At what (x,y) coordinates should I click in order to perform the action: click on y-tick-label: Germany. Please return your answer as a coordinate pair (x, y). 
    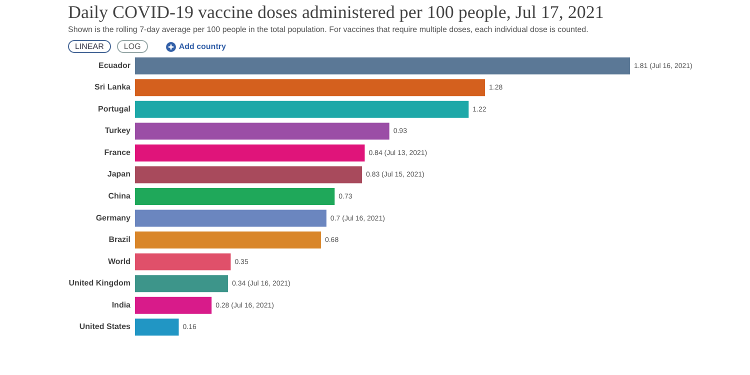
    Looking at the image, I should click on (114, 217).